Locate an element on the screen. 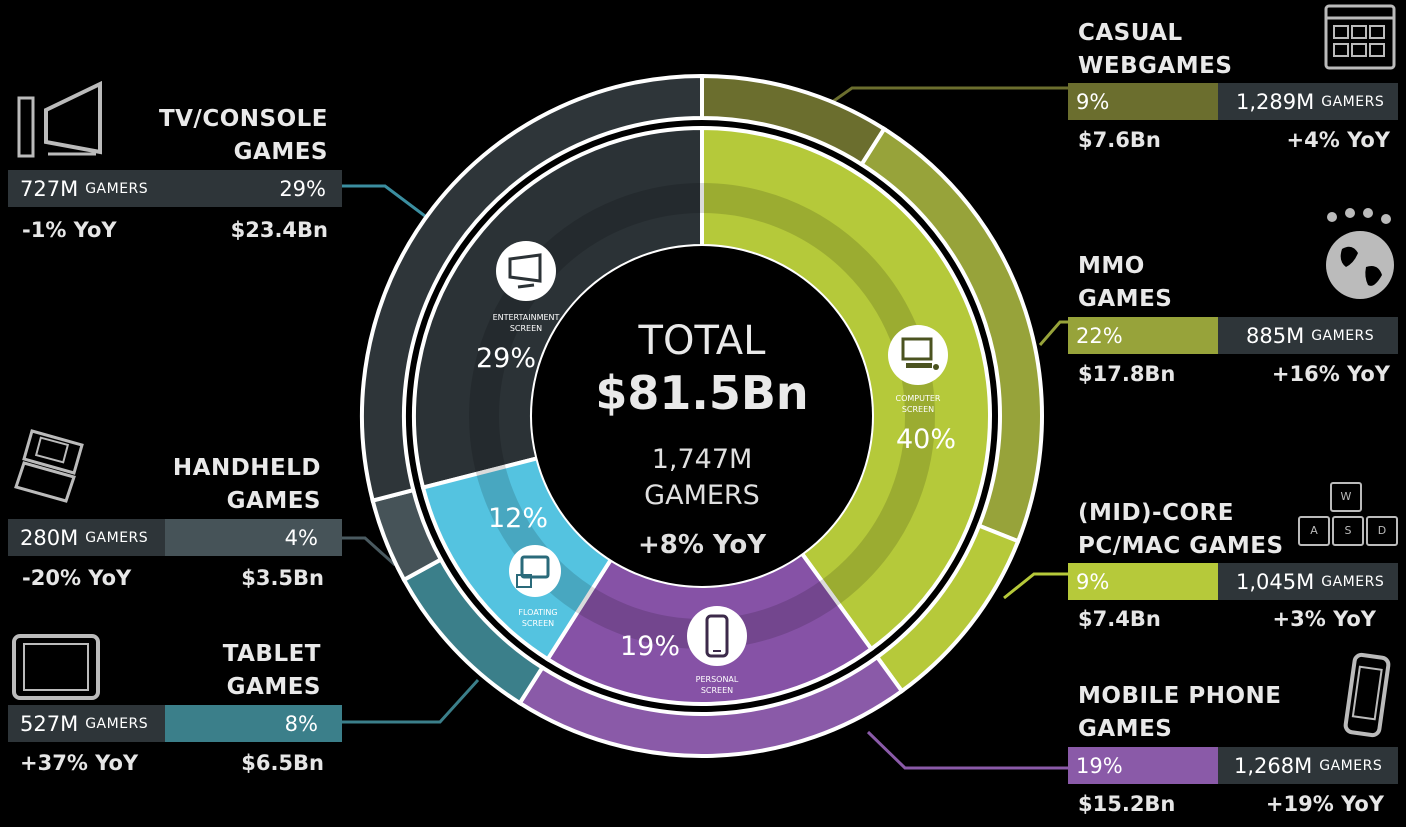 Image resolution: width=1406 pixels, height=827 pixels. connector-mmo is located at coordinates (1053, 333).